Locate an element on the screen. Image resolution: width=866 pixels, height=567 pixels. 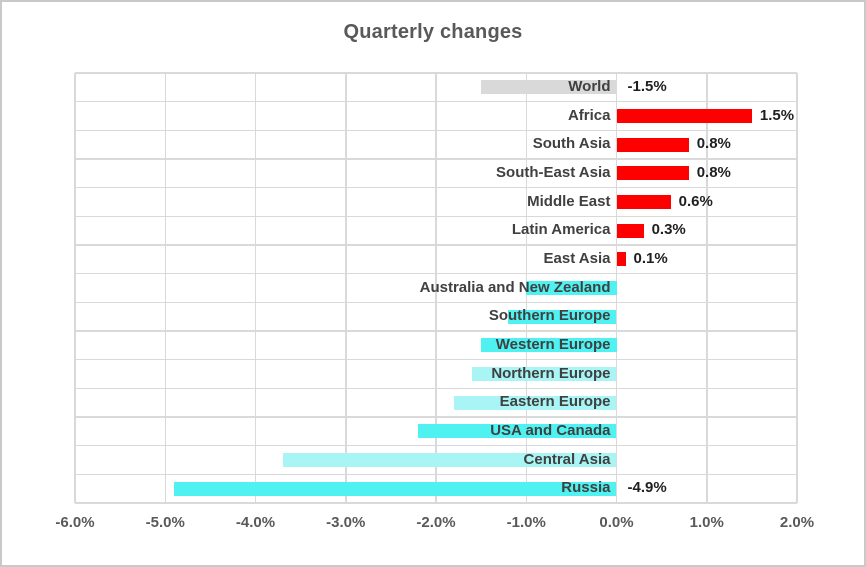
category-label: Australia and New Zealand is located at coordinates (515, 287).